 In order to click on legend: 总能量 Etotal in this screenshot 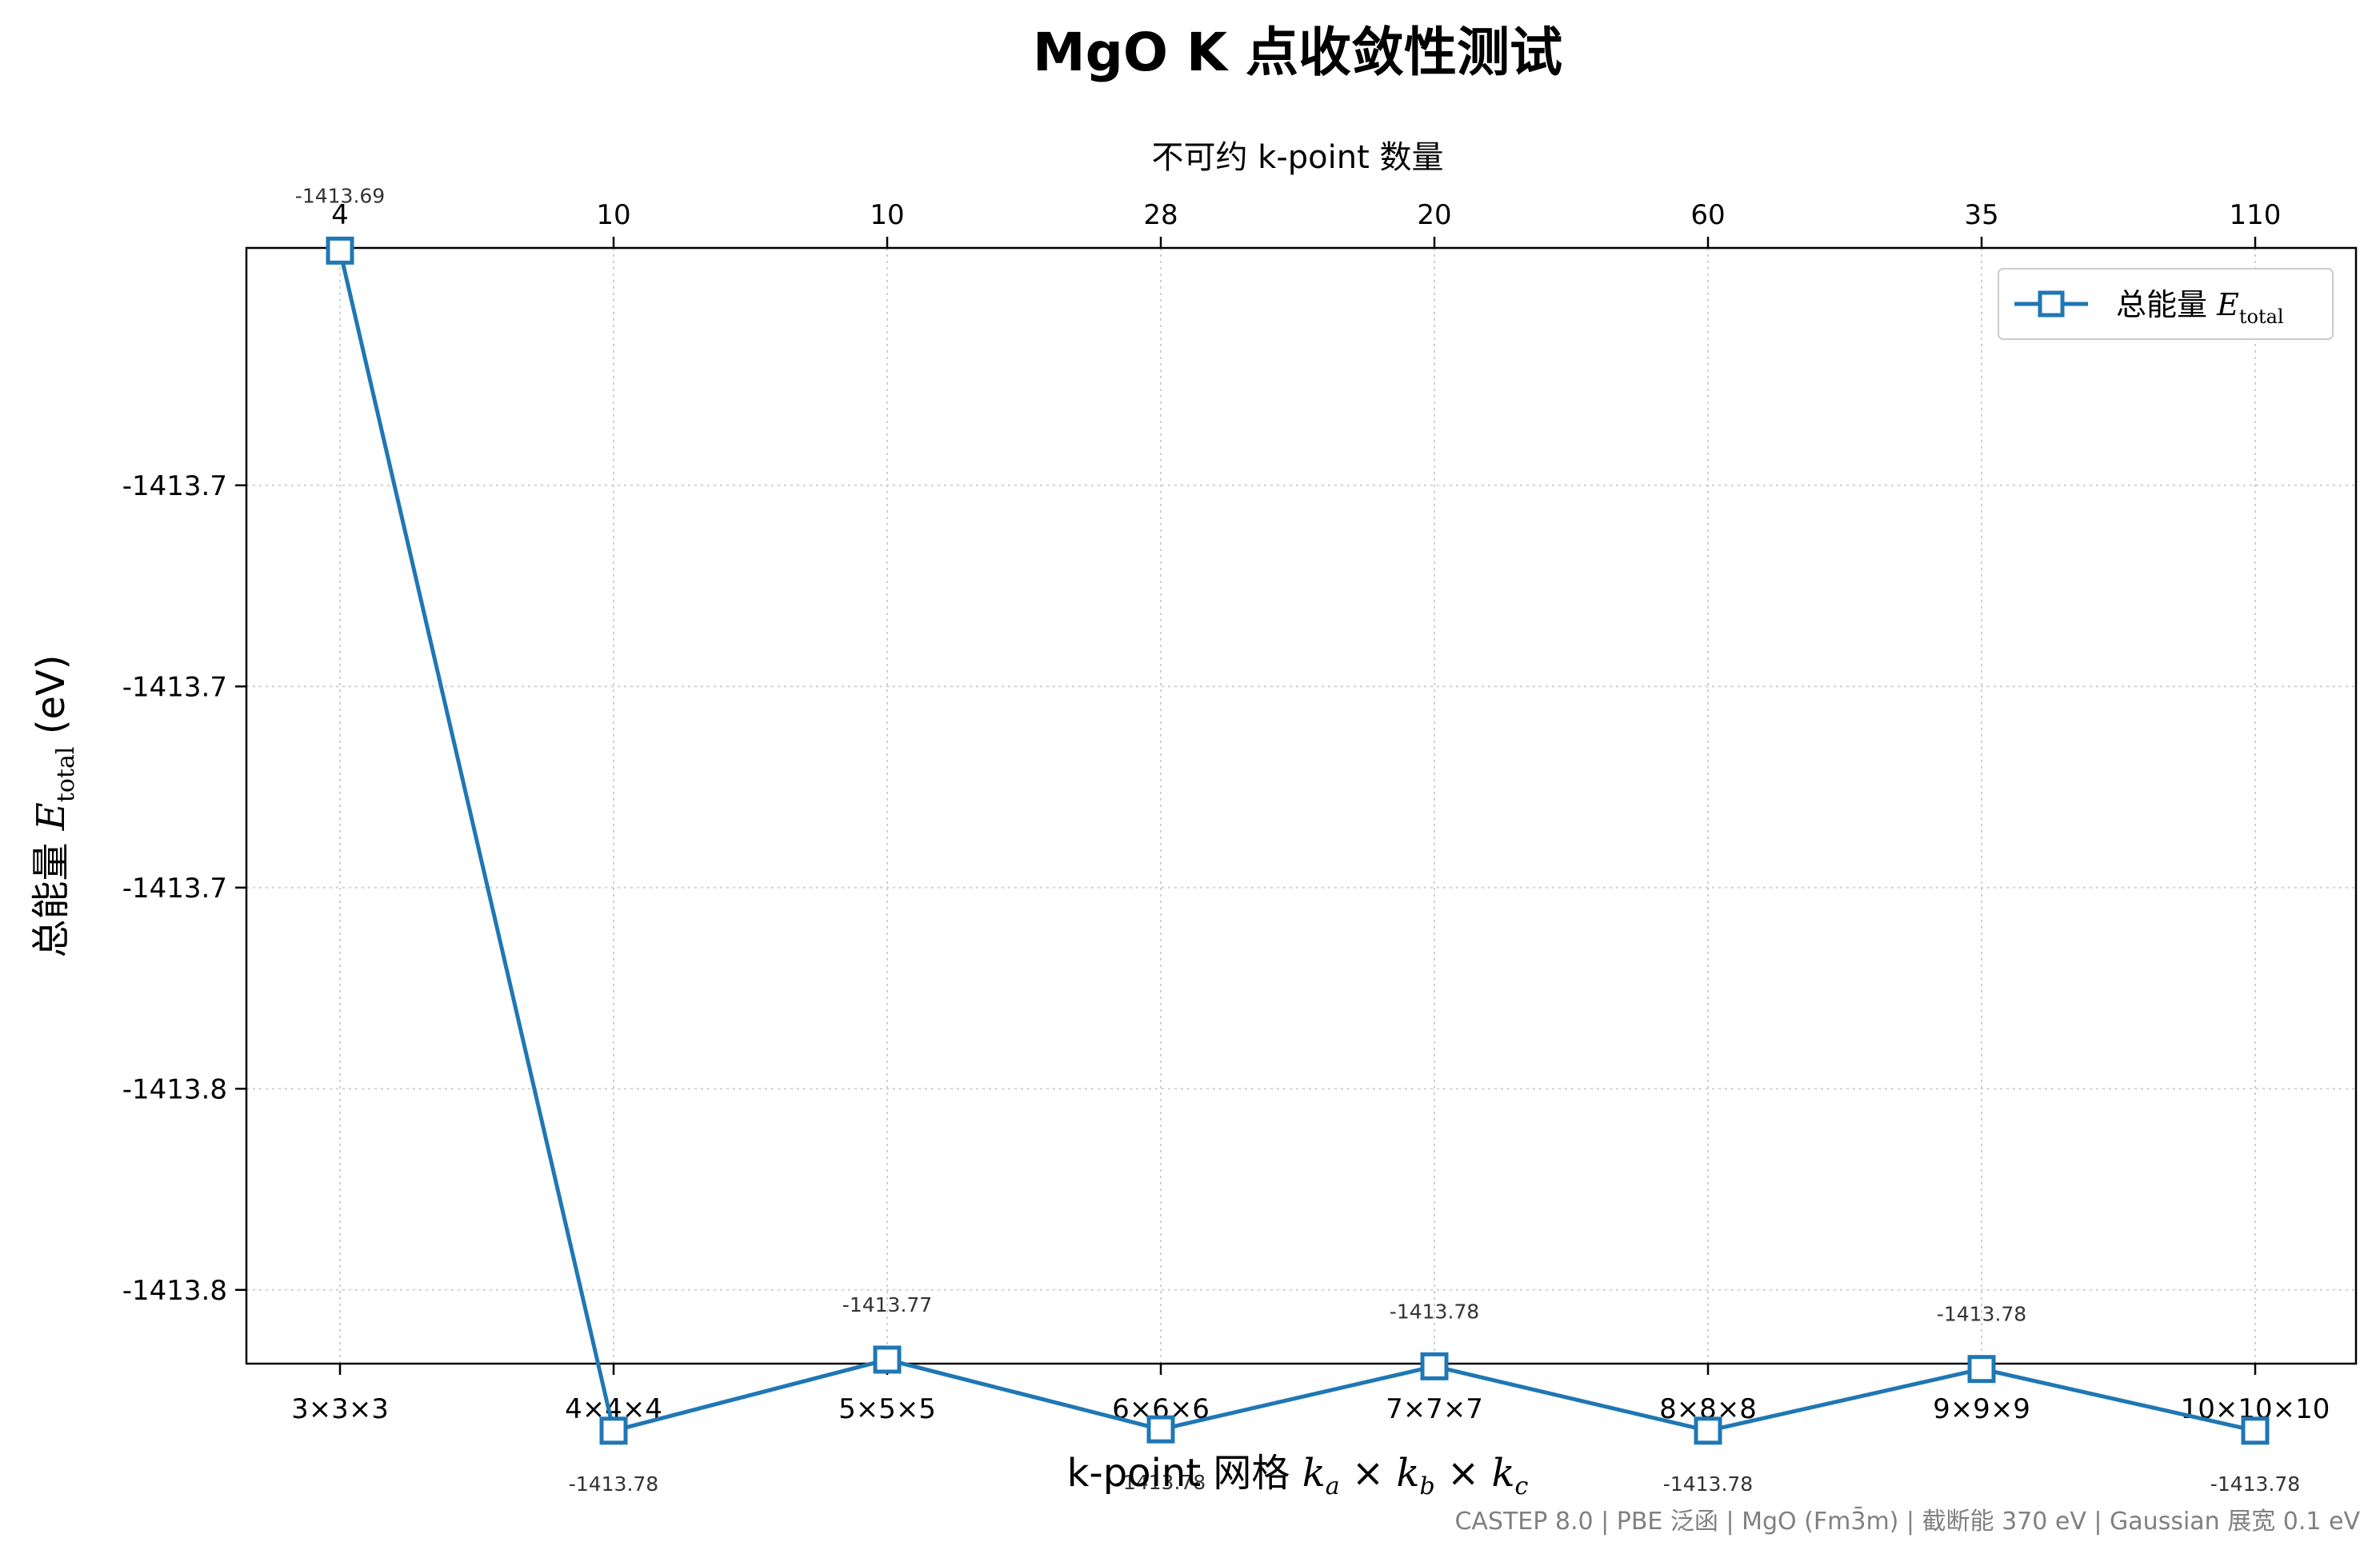, I will do `click(2166, 304)`.